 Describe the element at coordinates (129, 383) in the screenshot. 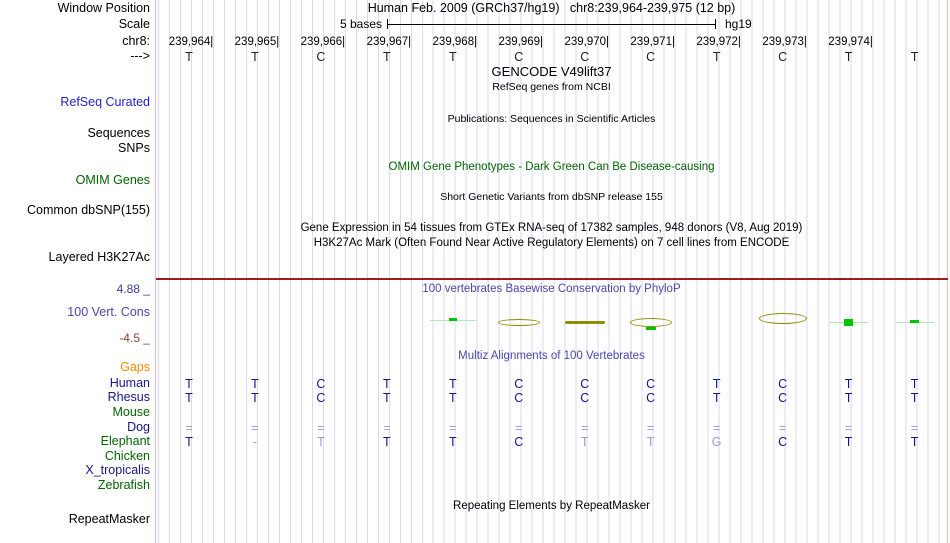

I see `track-label-species-human: Human` at that location.